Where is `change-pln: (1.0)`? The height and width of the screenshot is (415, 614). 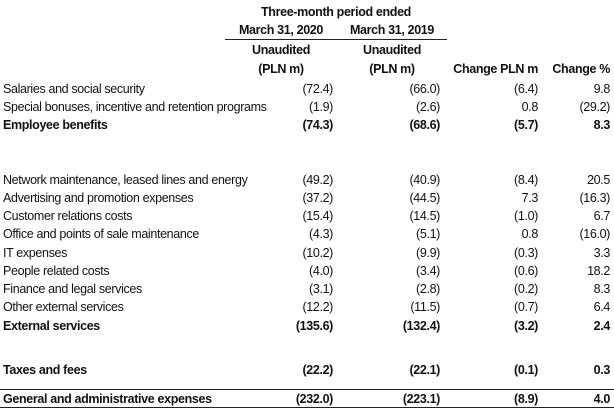 change-pln: (1.0) is located at coordinates (526, 216).